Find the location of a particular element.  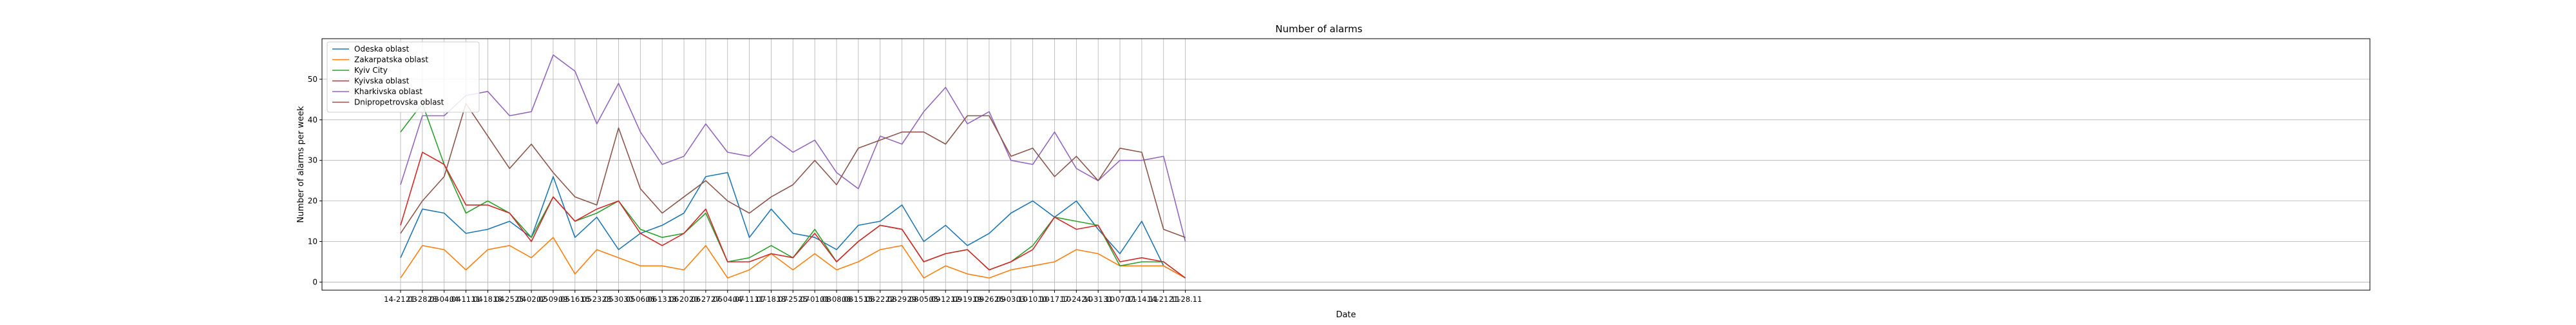

x-tick-label: 22-29.08 is located at coordinates (903, 299).